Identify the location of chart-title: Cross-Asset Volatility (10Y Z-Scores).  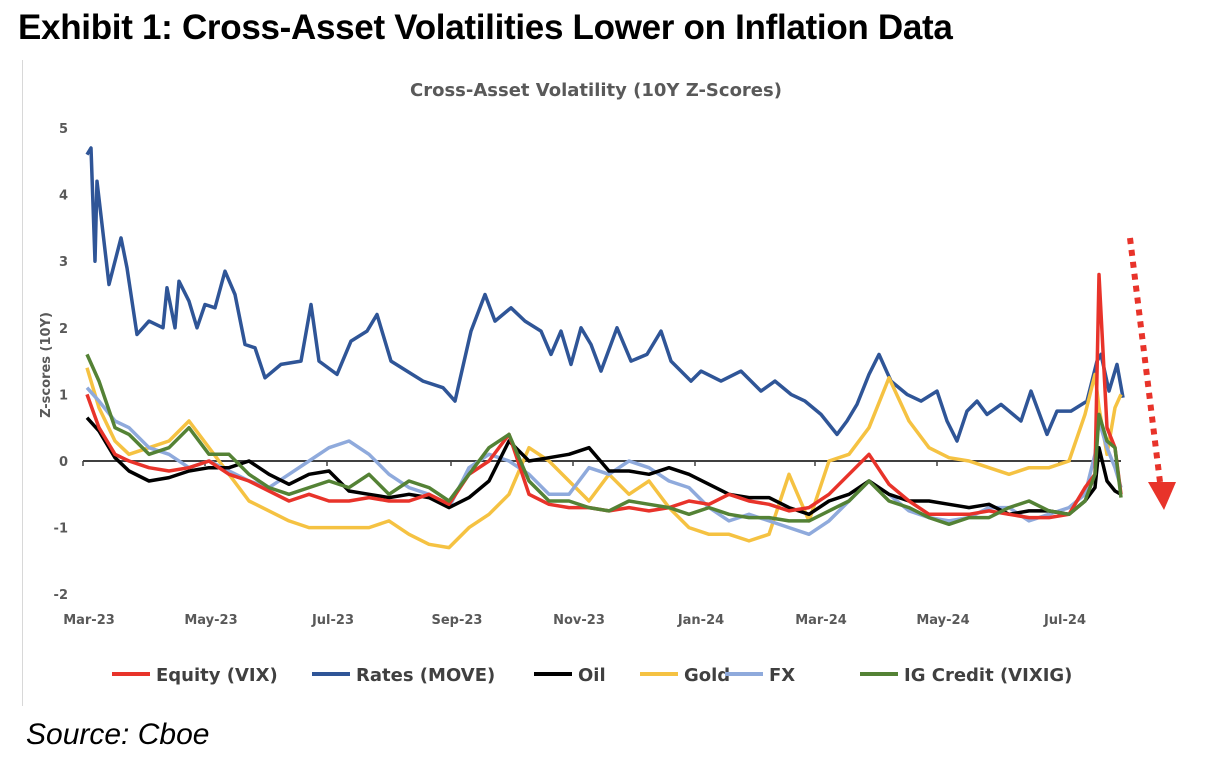
(596, 90).